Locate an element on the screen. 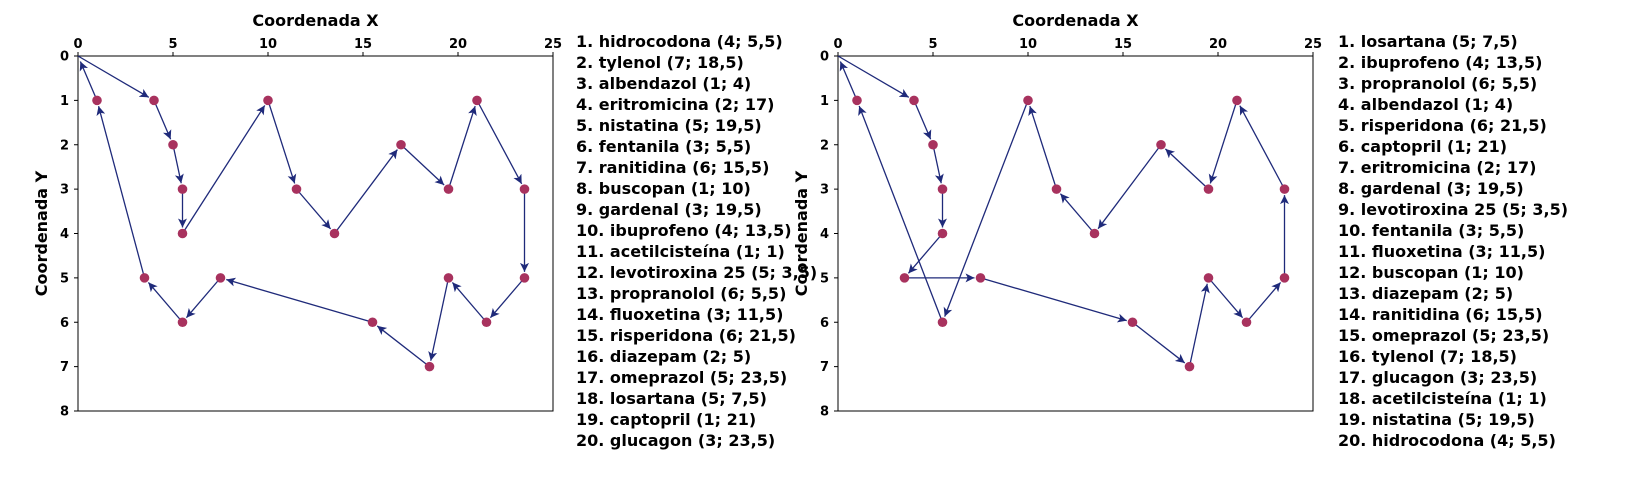 This screenshot has height=480, width=1632. legend-item: 19. captopril (1; 21) is located at coordinates (666, 419).